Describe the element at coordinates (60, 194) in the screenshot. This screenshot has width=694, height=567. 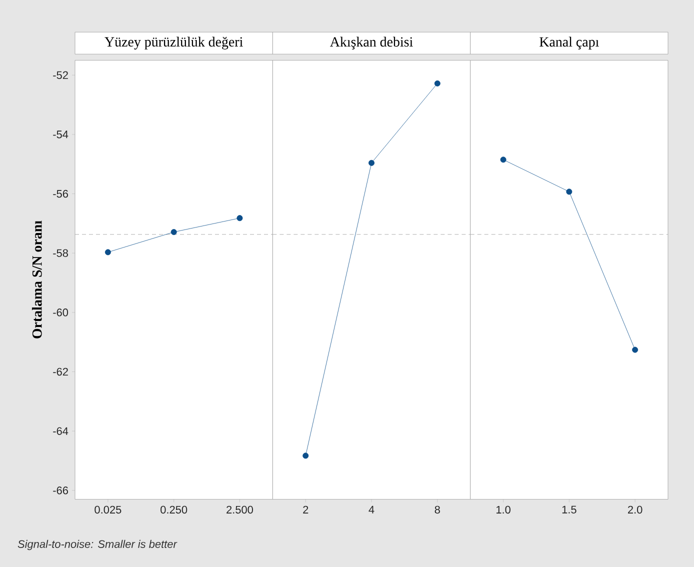
I see `y-tick-label: -56` at that location.